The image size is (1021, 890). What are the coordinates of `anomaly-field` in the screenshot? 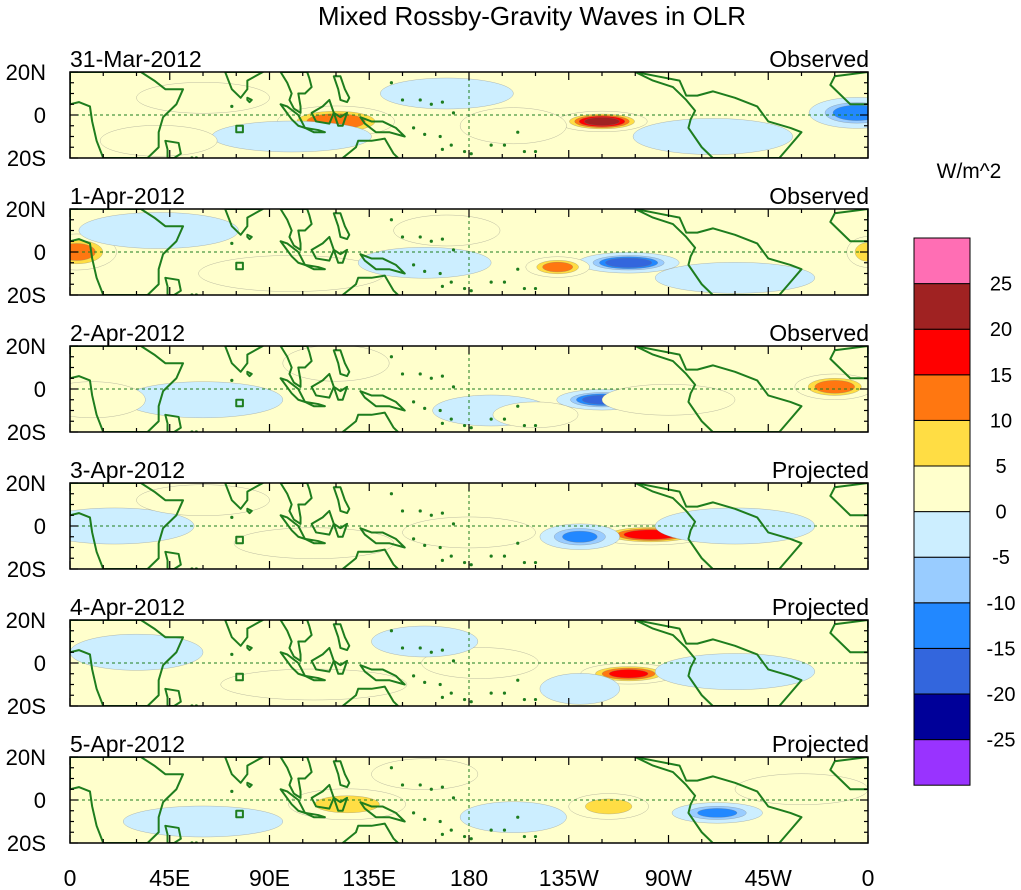 It's located at (469, 800).